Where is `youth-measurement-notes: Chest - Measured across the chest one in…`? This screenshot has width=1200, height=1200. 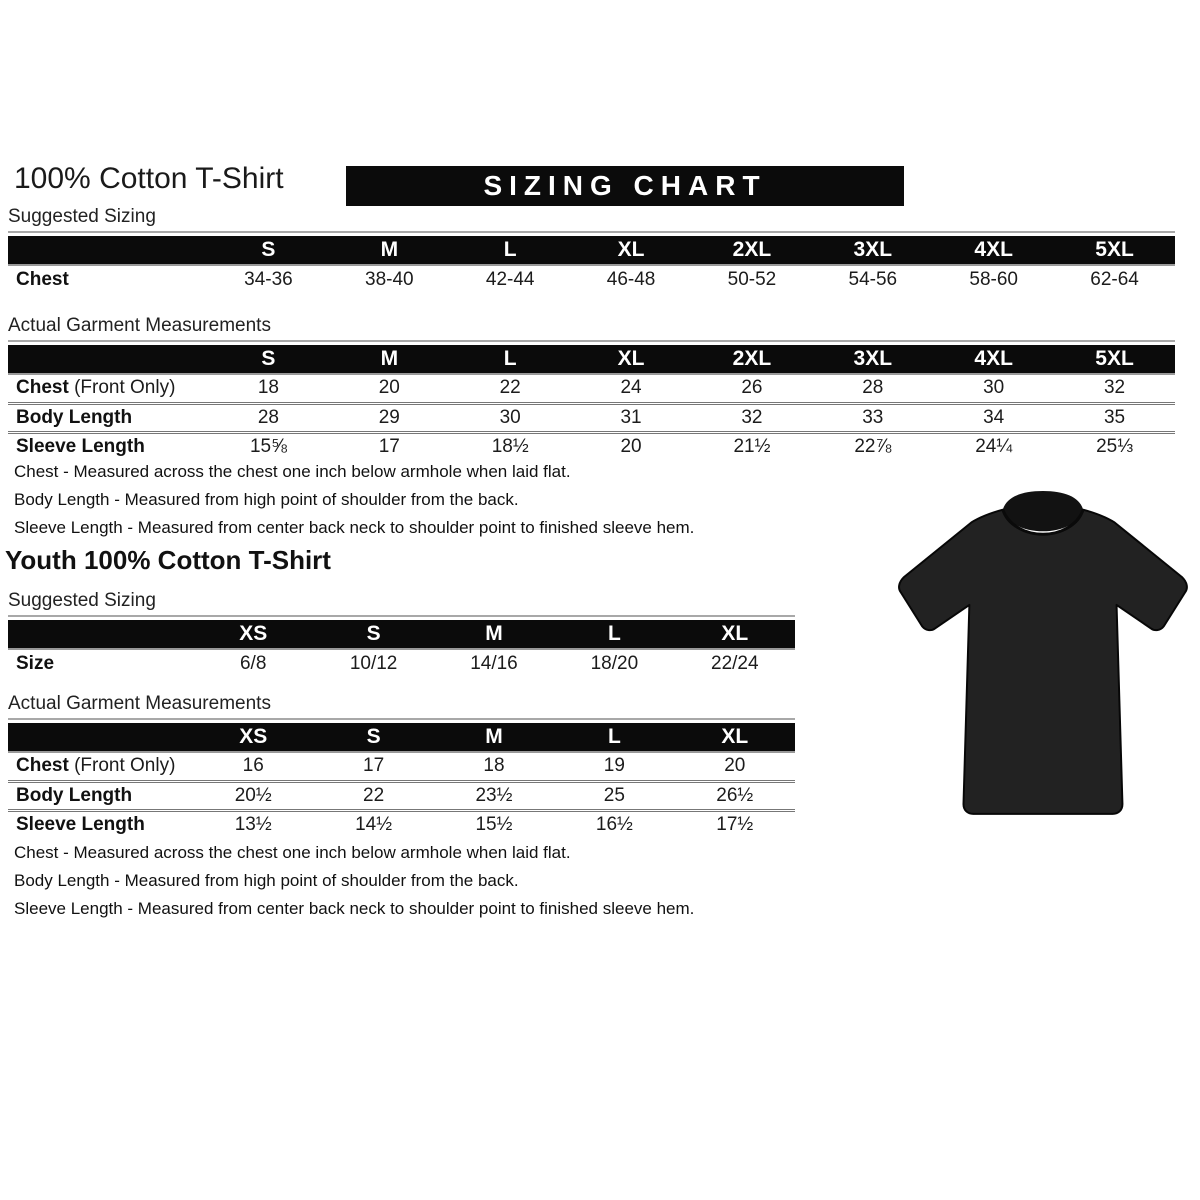
youth-measurement-notes: Chest - Measured across the chest one in… is located at coordinates (354, 885).